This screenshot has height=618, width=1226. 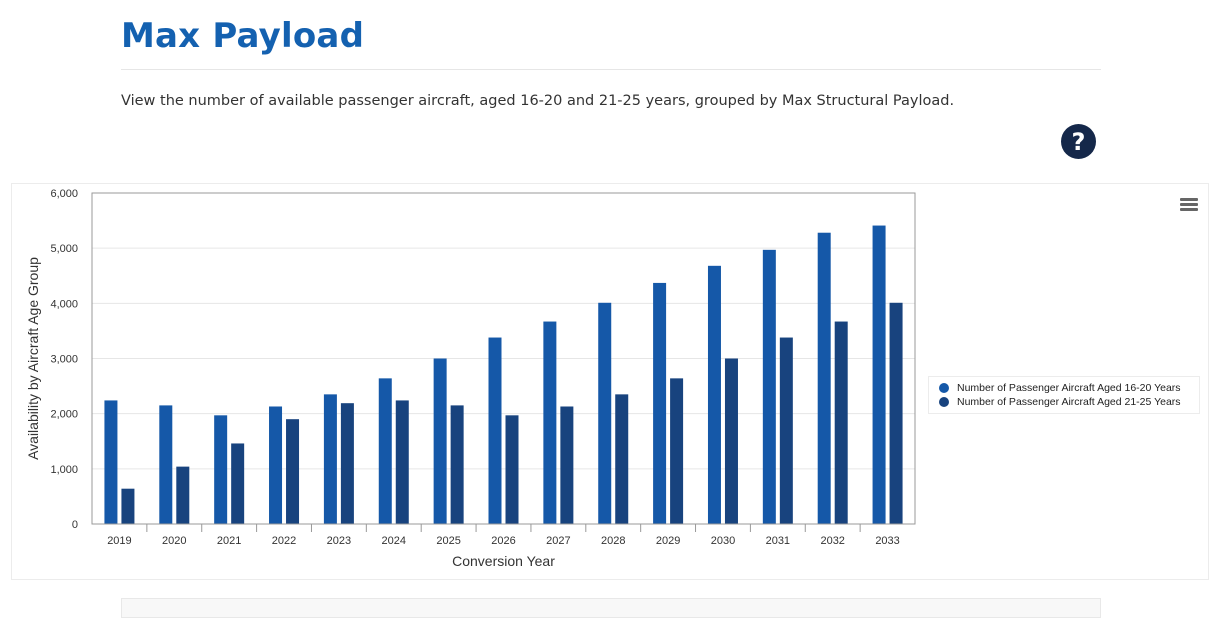 What do you see at coordinates (243, 36) in the screenshot?
I see `page-title: Max Payload` at bounding box center [243, 36].